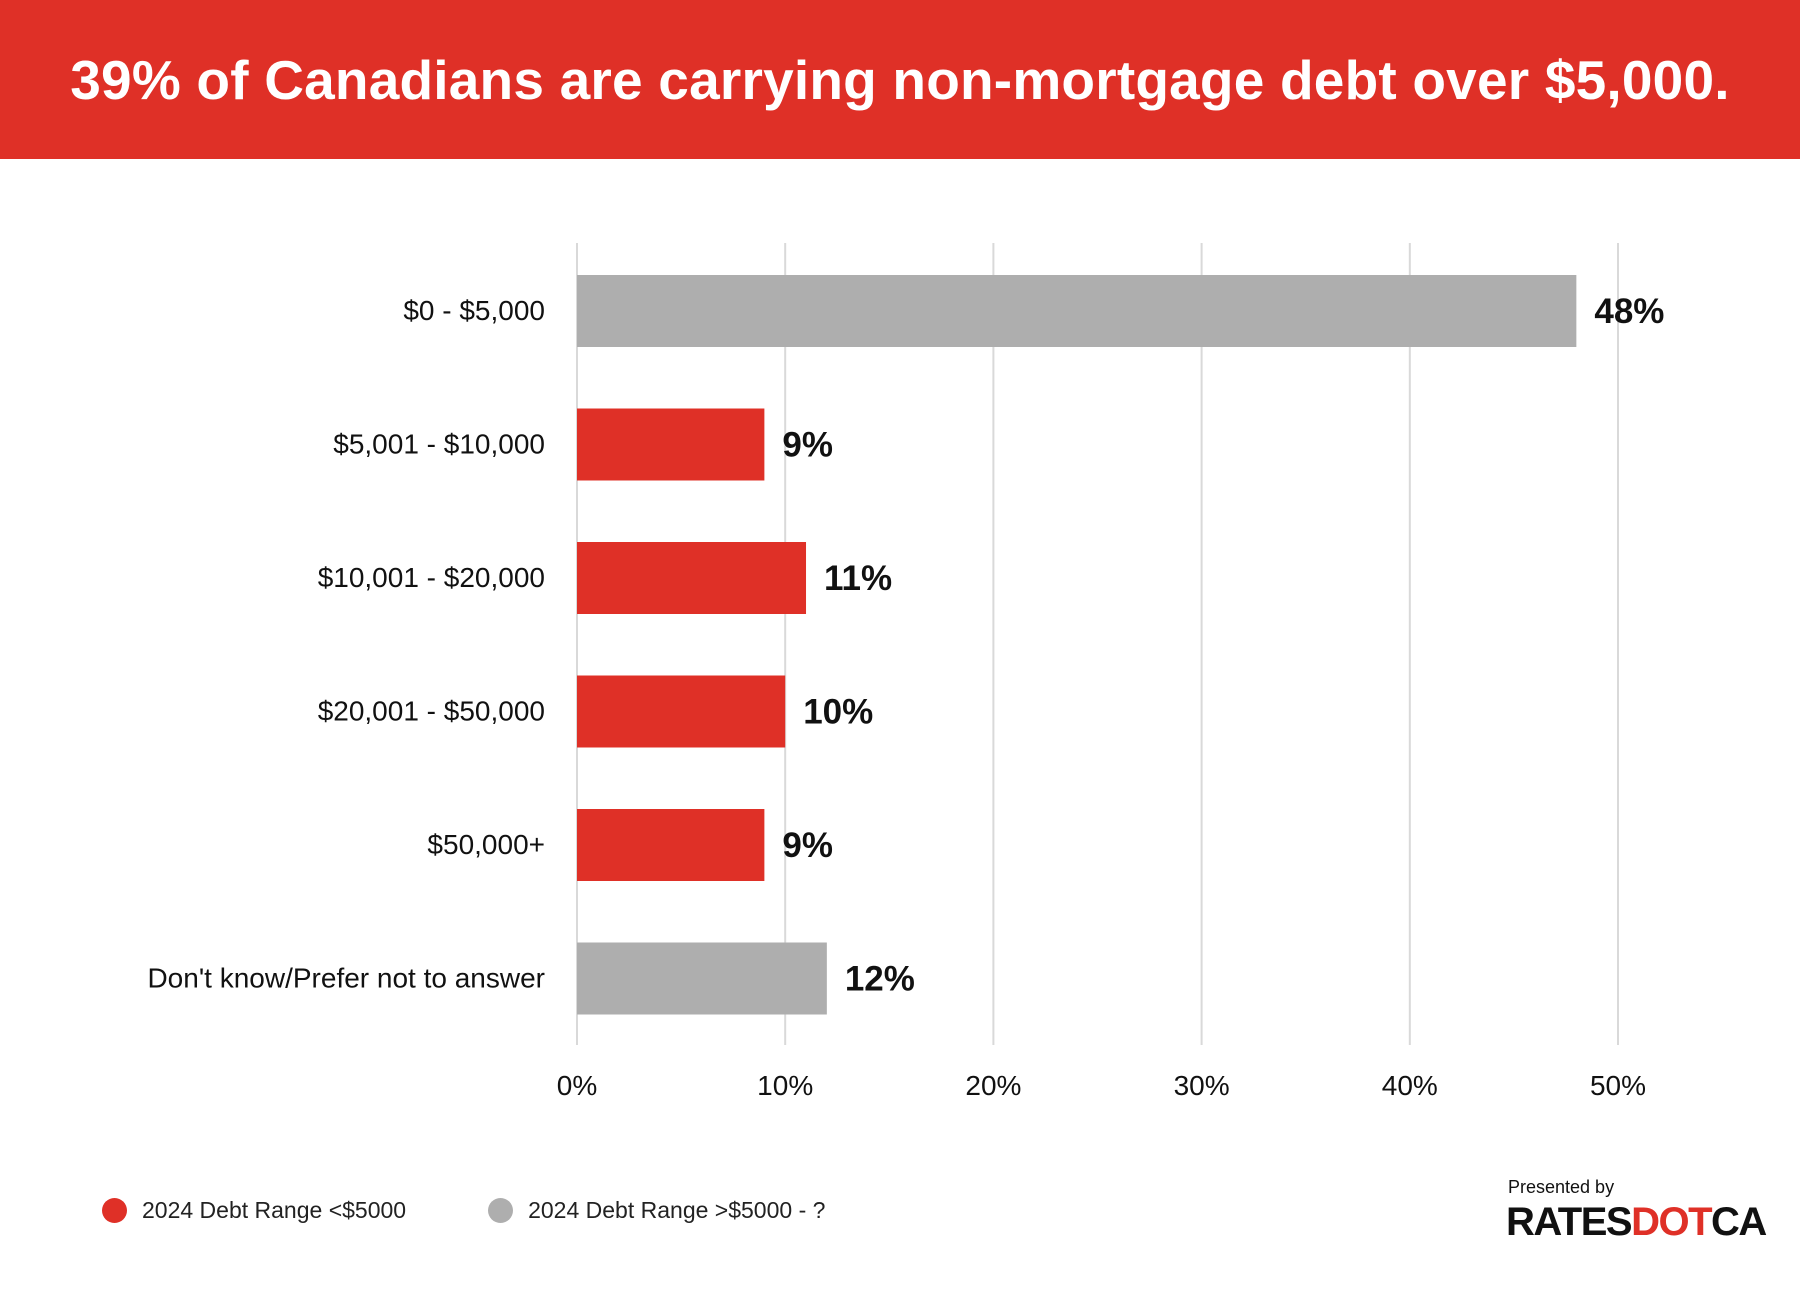  What do you see at coordinates (431, 577) in the screenshot?
I see `category-label: $10,001 - $20,000` at bounding box center [431, 577].